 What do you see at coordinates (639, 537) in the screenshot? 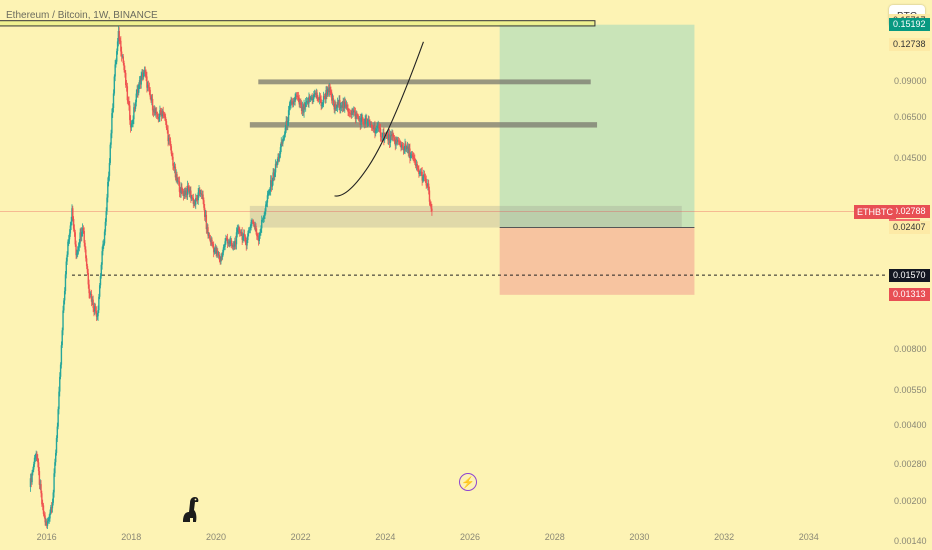
I see `time-tick-label: 2030` at bounding box center [639, 537].